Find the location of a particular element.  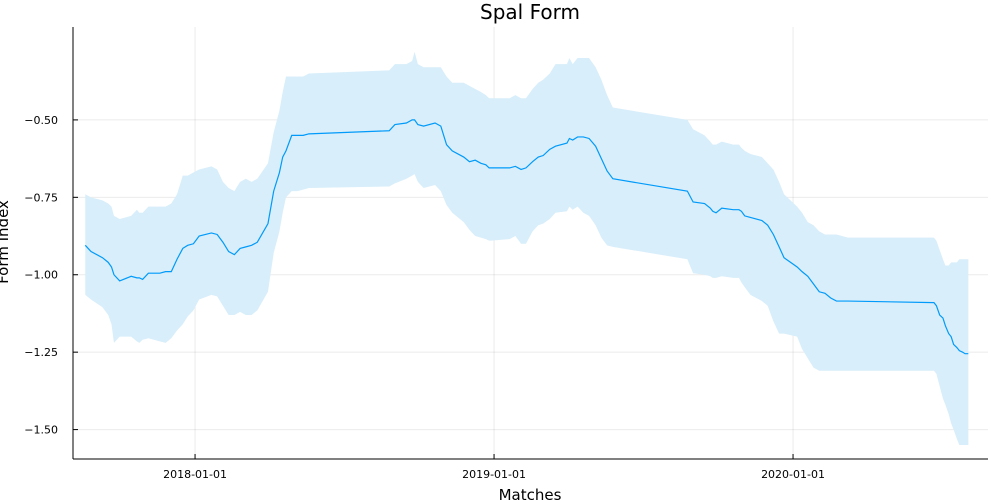

y-tick-label: −1.00 is located at coordinates (41, 275).